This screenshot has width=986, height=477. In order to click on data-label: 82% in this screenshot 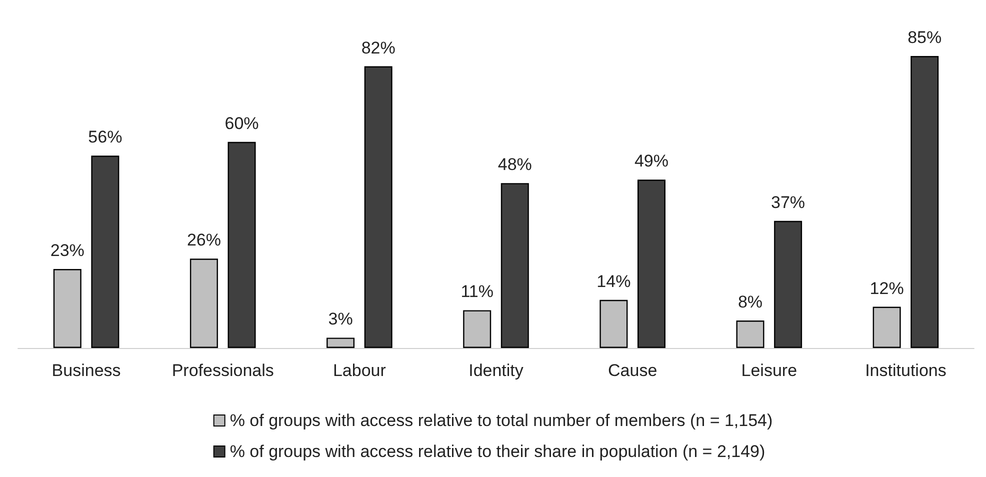, I will do `click(378, 48)`.